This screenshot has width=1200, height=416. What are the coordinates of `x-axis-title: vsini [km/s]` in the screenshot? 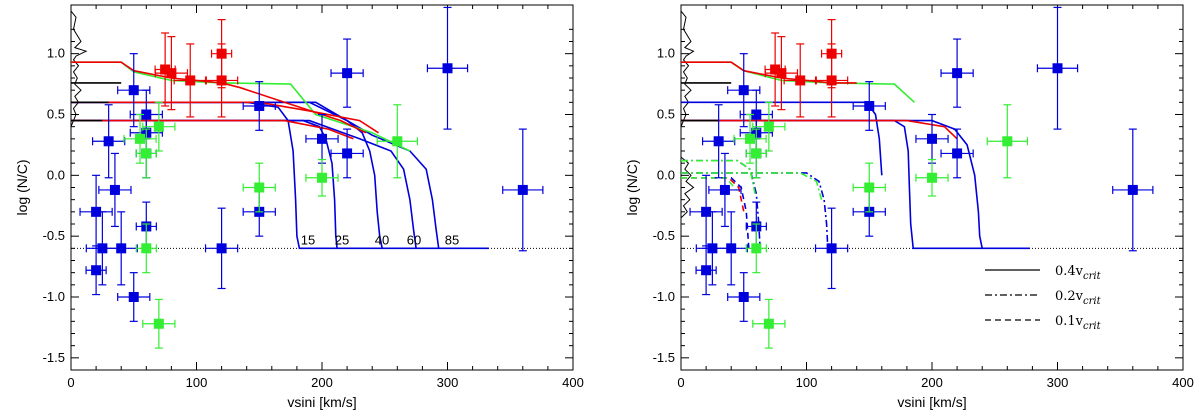 It's located at (321, 402).